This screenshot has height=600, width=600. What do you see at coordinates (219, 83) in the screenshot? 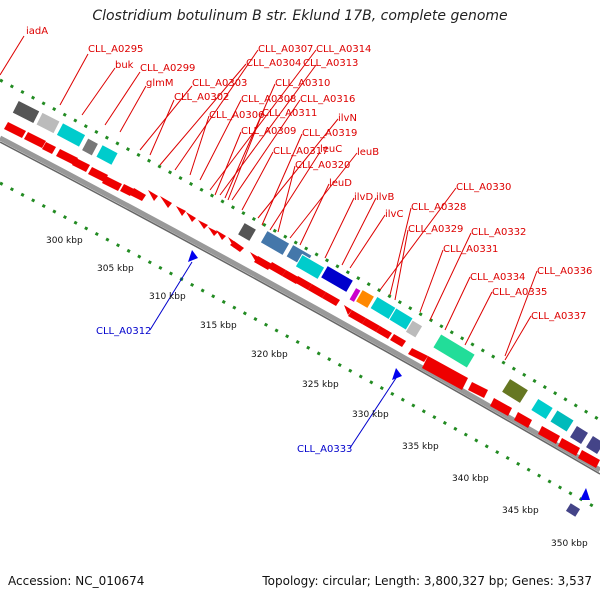
I see `gene-label: CLL_A0303` at bounding box center [219, 83].